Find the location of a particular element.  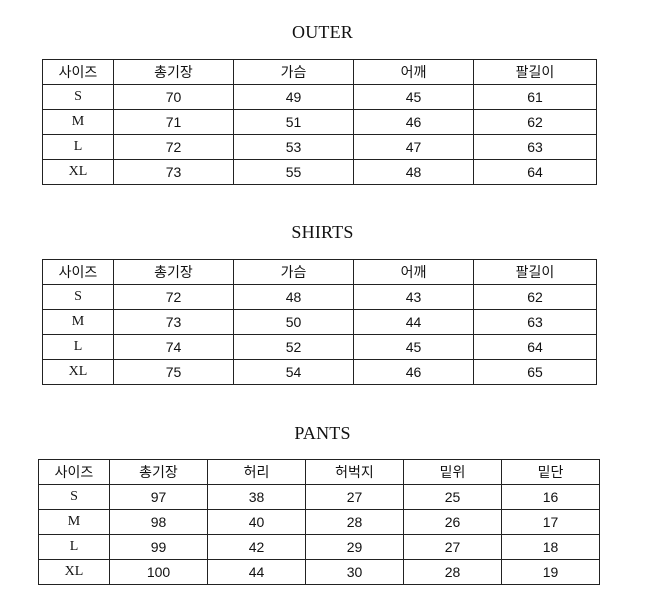

pants-title: PANTS is located at coordinates (322, 433).